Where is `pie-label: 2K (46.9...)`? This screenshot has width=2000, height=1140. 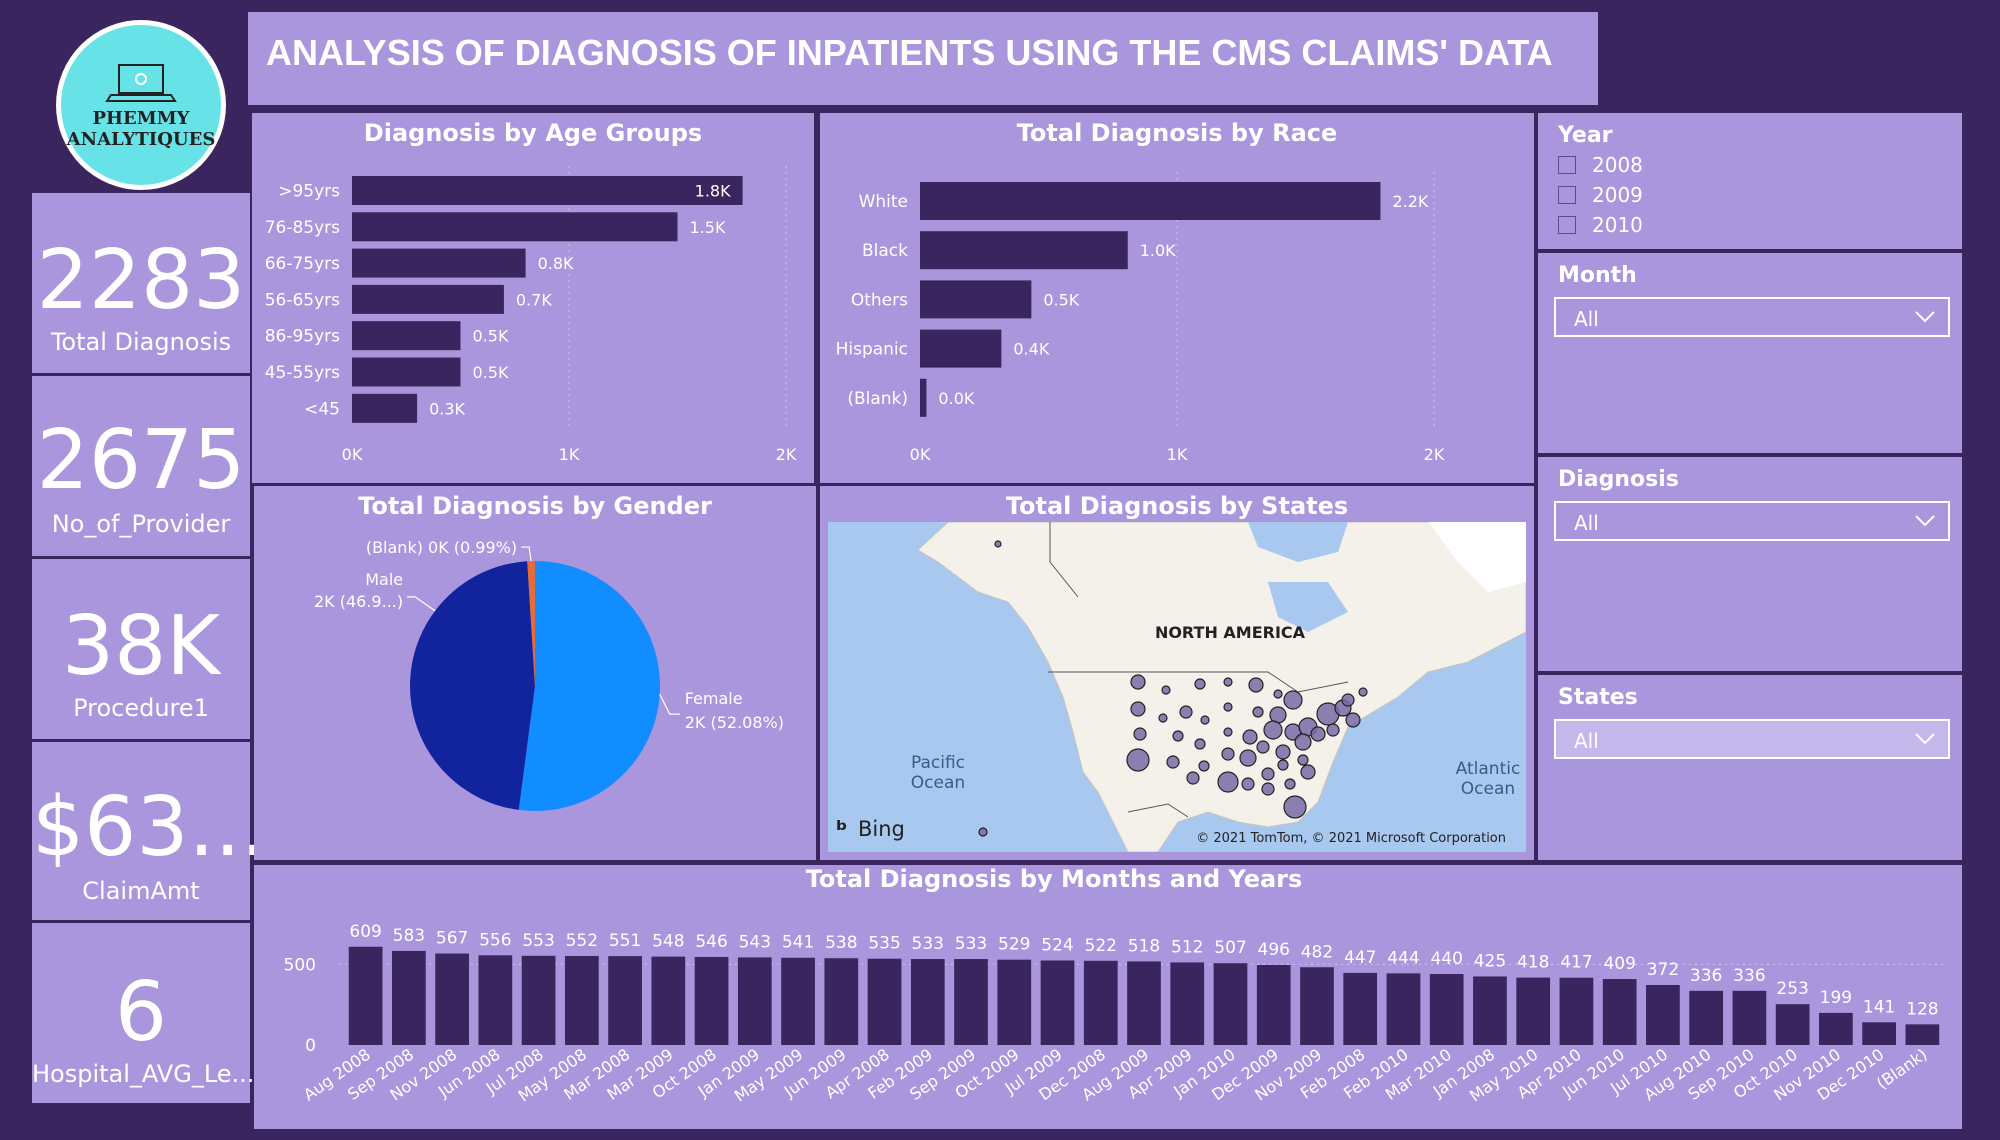 pie-label: 2K (46.9...) is located at coordinates (358, 601).